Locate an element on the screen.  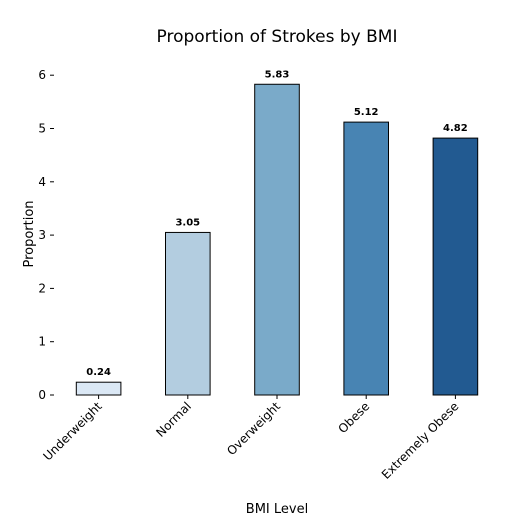
y-tick-label: 0 is located at coordinates (42, 395).